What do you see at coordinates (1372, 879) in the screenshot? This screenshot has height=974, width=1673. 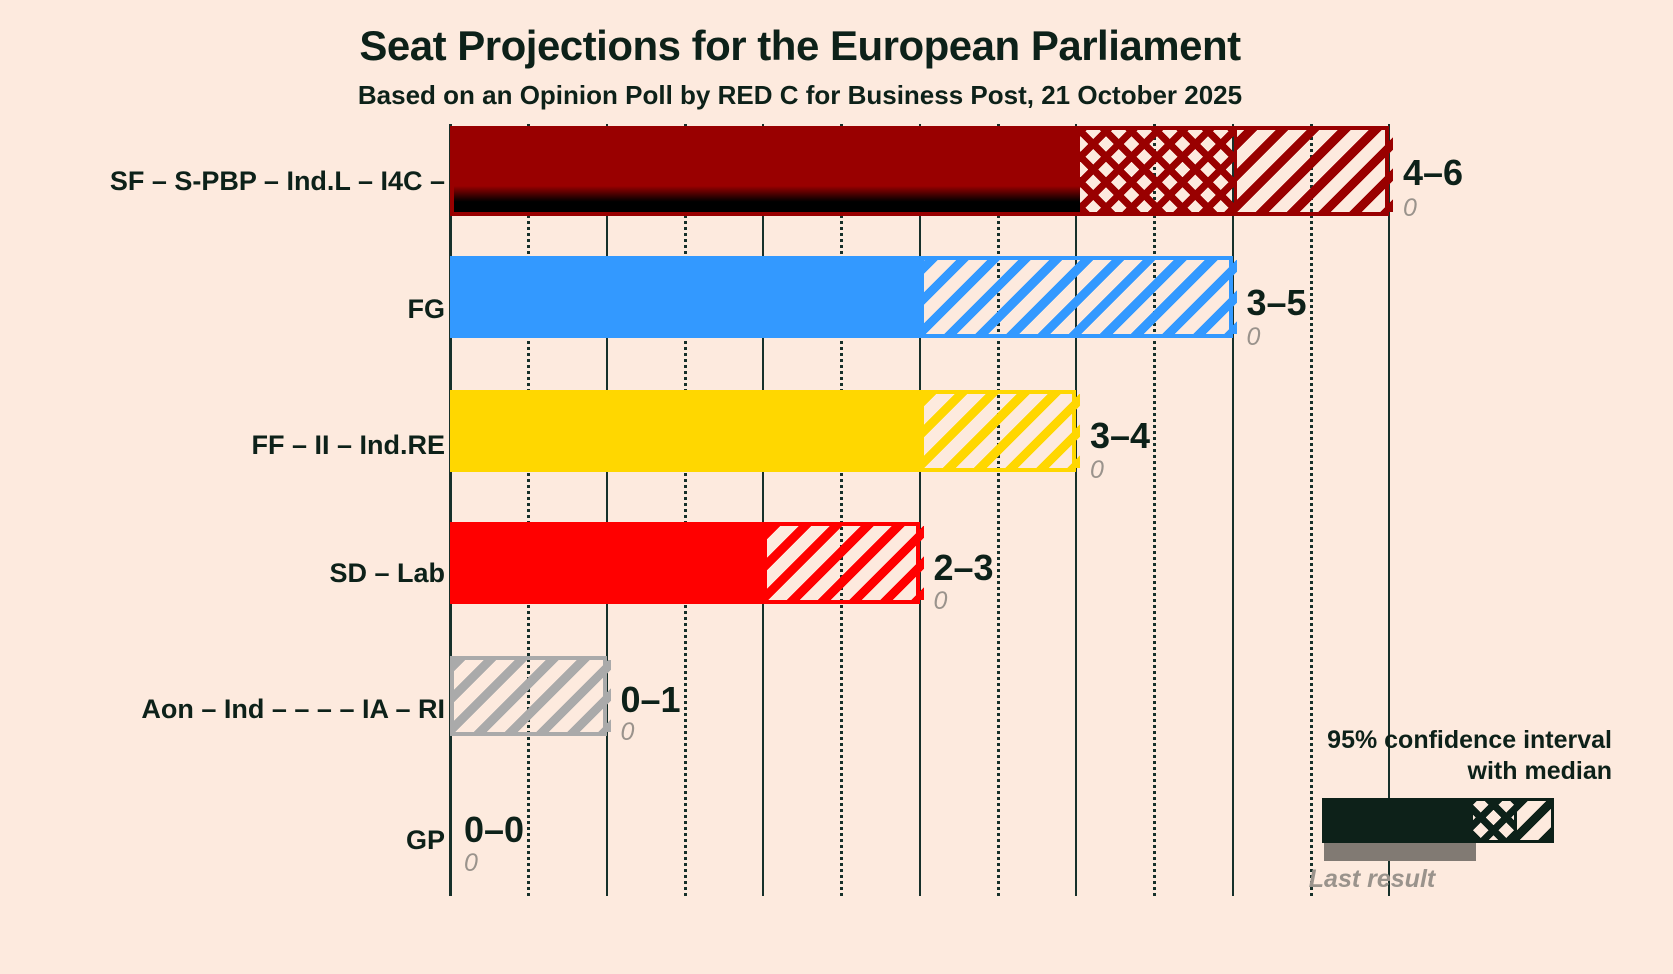 I see `legend-last-result-label: Last result` at bounding box center [1372, 879].